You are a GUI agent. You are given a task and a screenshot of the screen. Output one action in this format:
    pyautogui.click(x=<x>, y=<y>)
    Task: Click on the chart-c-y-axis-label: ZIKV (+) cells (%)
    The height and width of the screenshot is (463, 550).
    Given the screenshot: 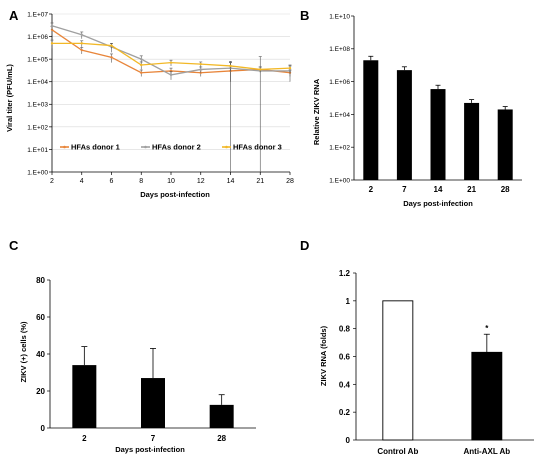 What is the action you would take?
    pyautogui.click(x=23, y=352)
    